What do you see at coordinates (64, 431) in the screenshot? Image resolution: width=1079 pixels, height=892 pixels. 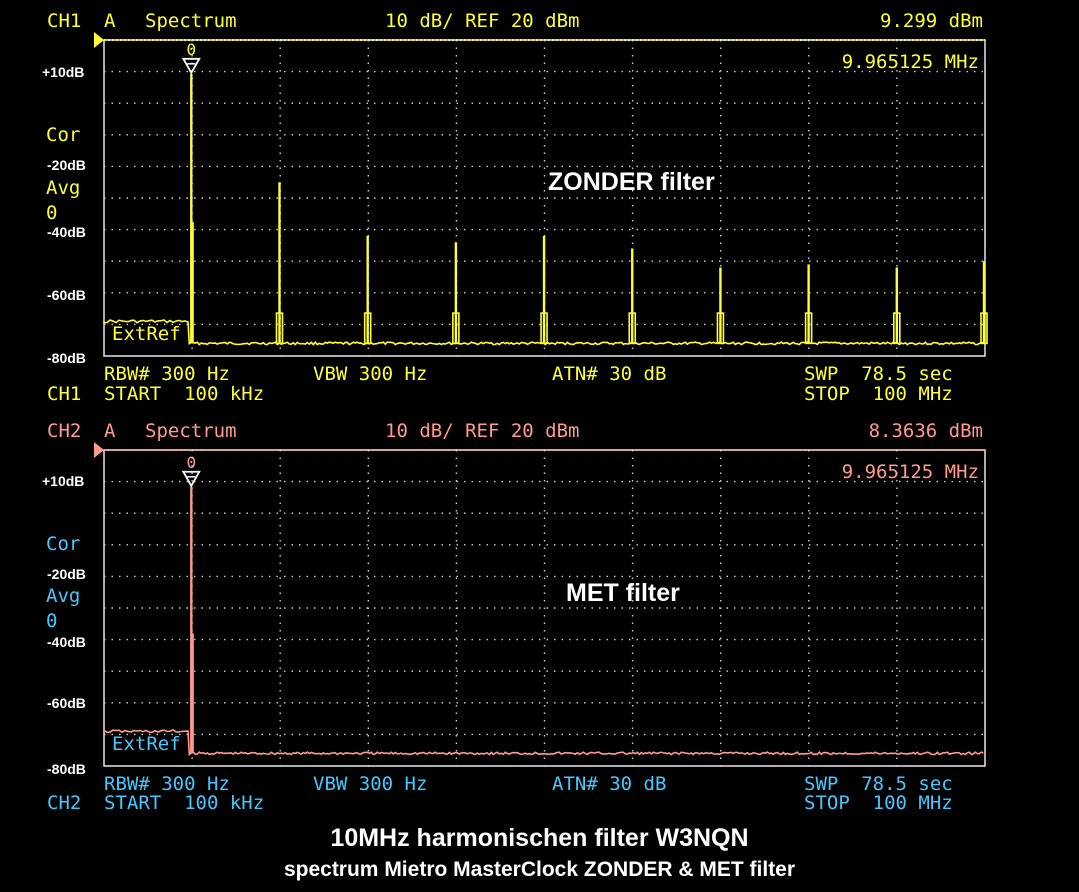 I see `header-channel: CH2` at bounding box center [64, 431].